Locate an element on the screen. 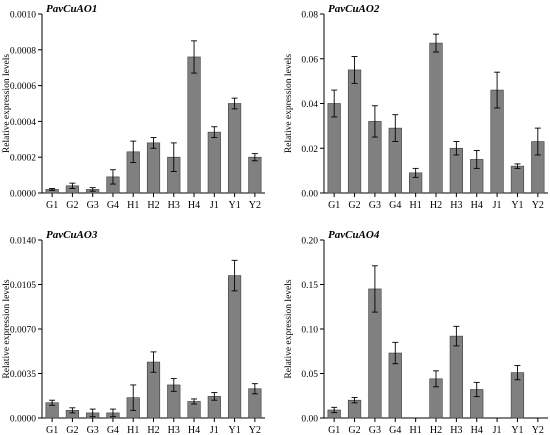 This screenshot has width=550, height=435. y-tick-label: 0.0140 is located at coordinates (23, 242).